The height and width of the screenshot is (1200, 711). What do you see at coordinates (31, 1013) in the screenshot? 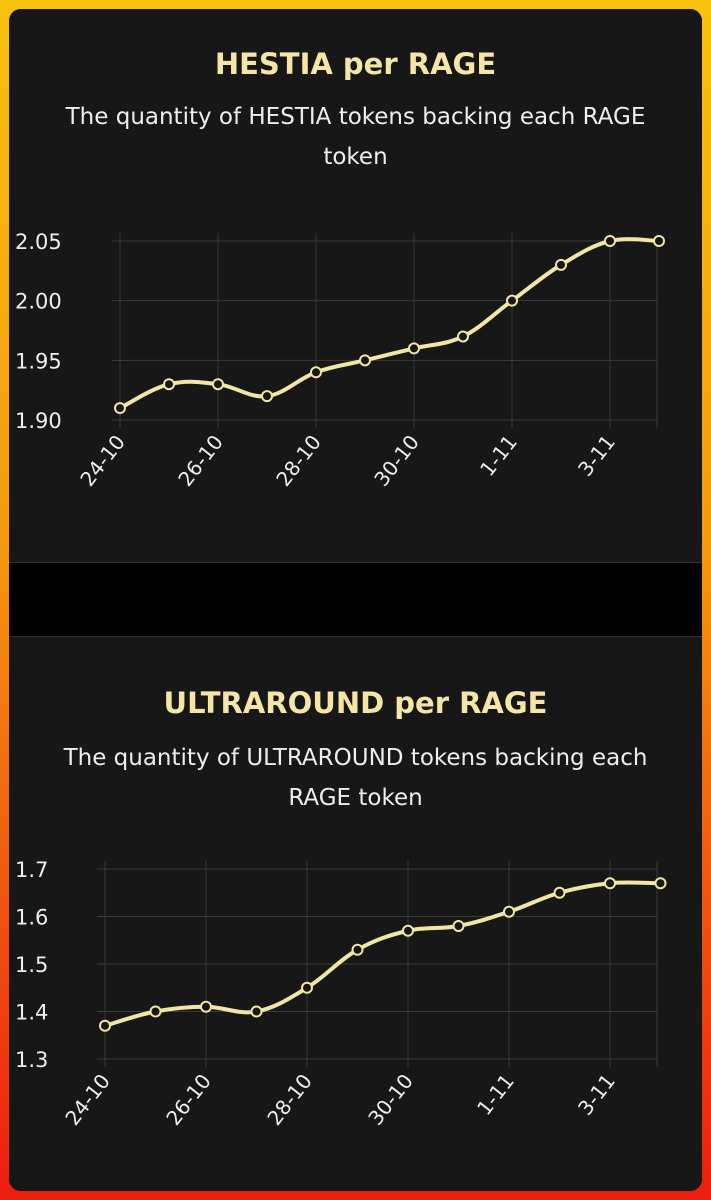
I see `y-tick-label: 1.4` at bounding box center [31, 1013].